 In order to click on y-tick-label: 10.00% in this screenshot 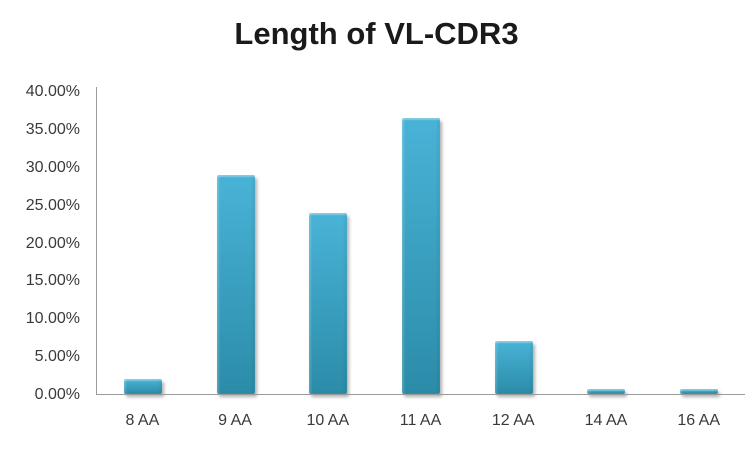, I will do `click(52, 319)`.